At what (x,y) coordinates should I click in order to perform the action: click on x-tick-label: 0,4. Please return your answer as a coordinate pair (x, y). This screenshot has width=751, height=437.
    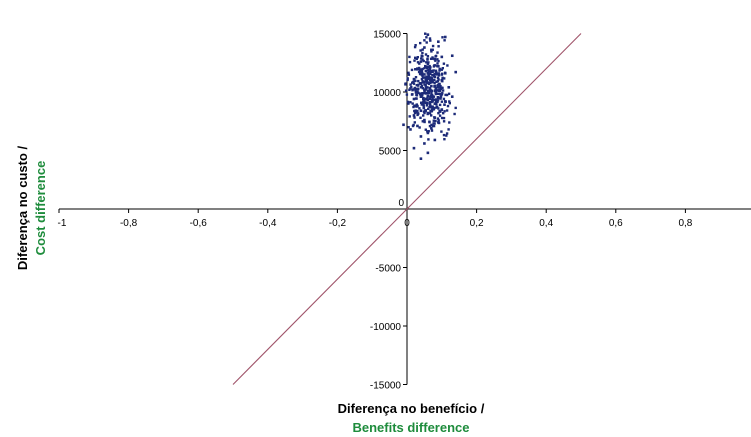
    Looking at the image, I should click on (546, 223).